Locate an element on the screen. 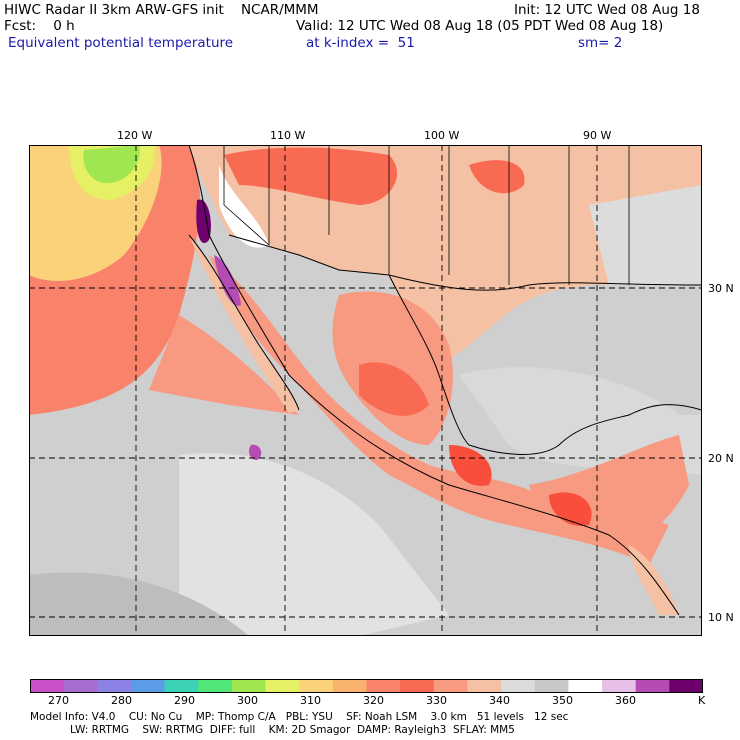 This screenshot has height=740, width=740. colorbar-tick-label: 320 is located at coordinates (373, 700).